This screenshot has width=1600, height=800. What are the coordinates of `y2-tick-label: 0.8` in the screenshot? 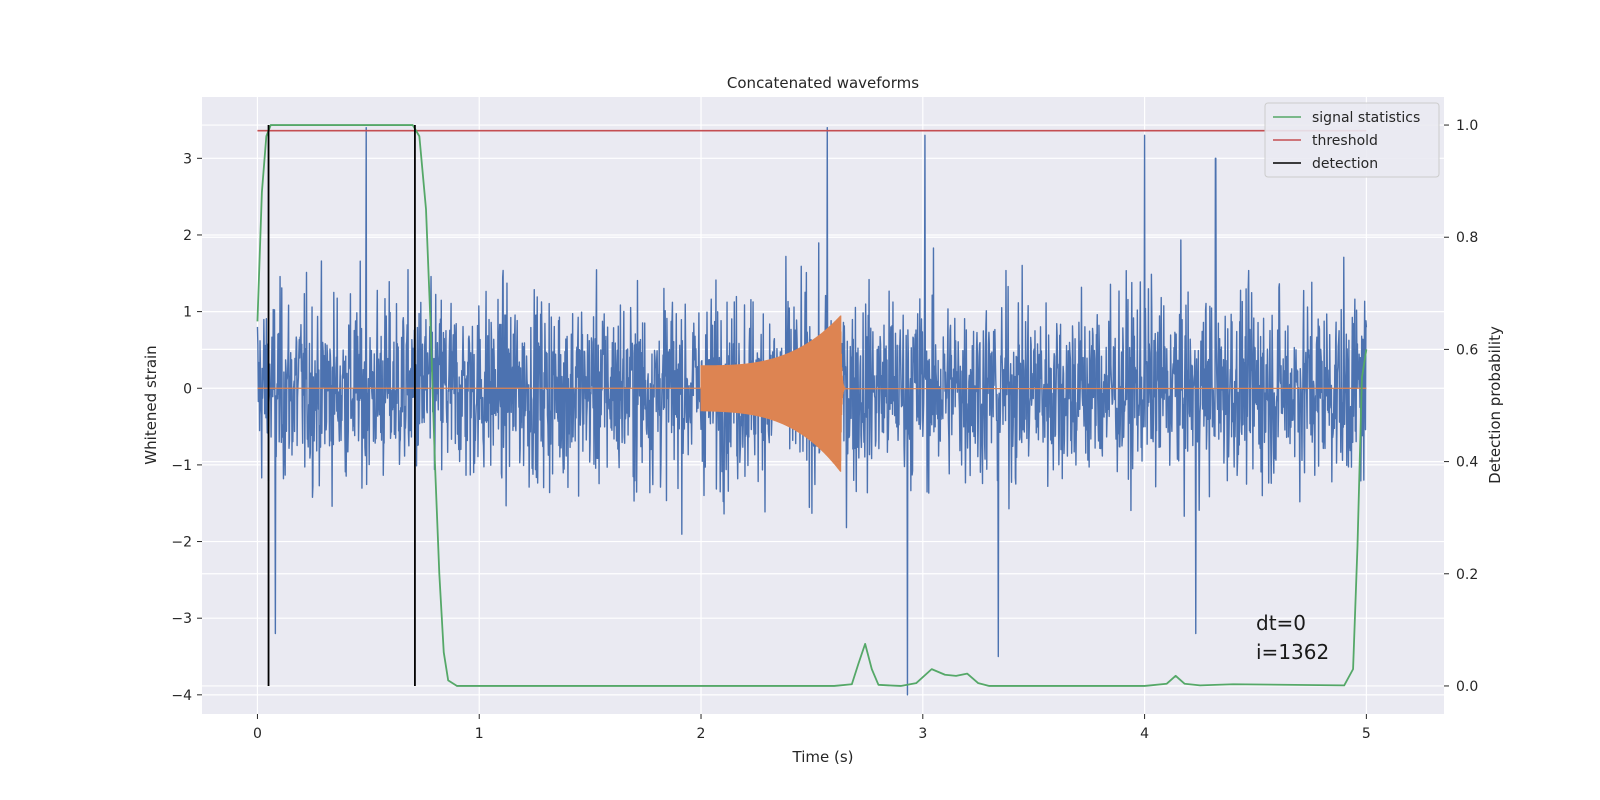 It's located at (1467, 238).